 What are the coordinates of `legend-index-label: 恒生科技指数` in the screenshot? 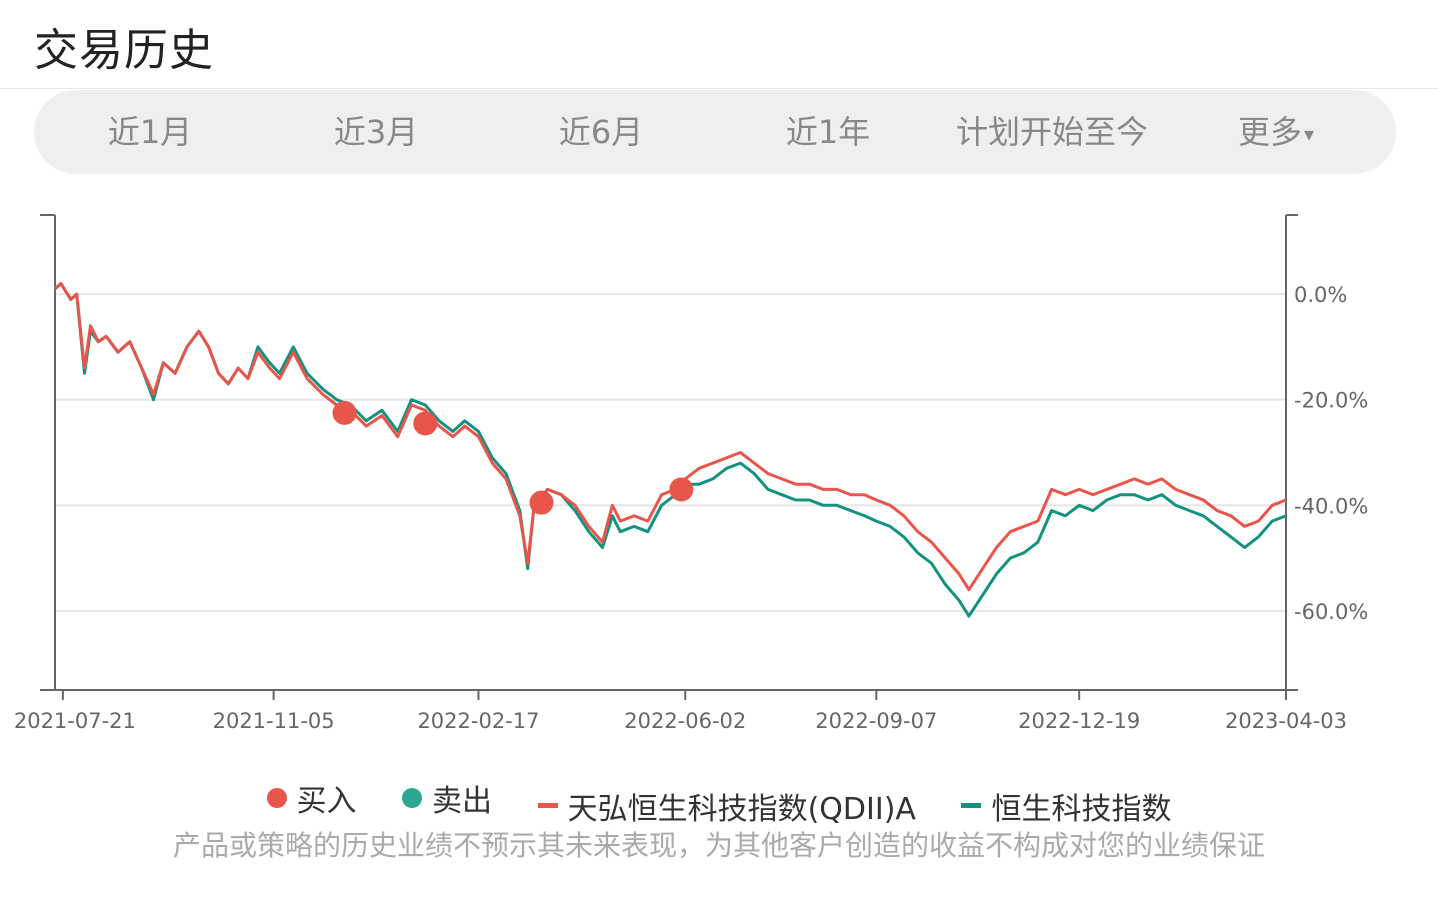 It's located at (1081, 809).